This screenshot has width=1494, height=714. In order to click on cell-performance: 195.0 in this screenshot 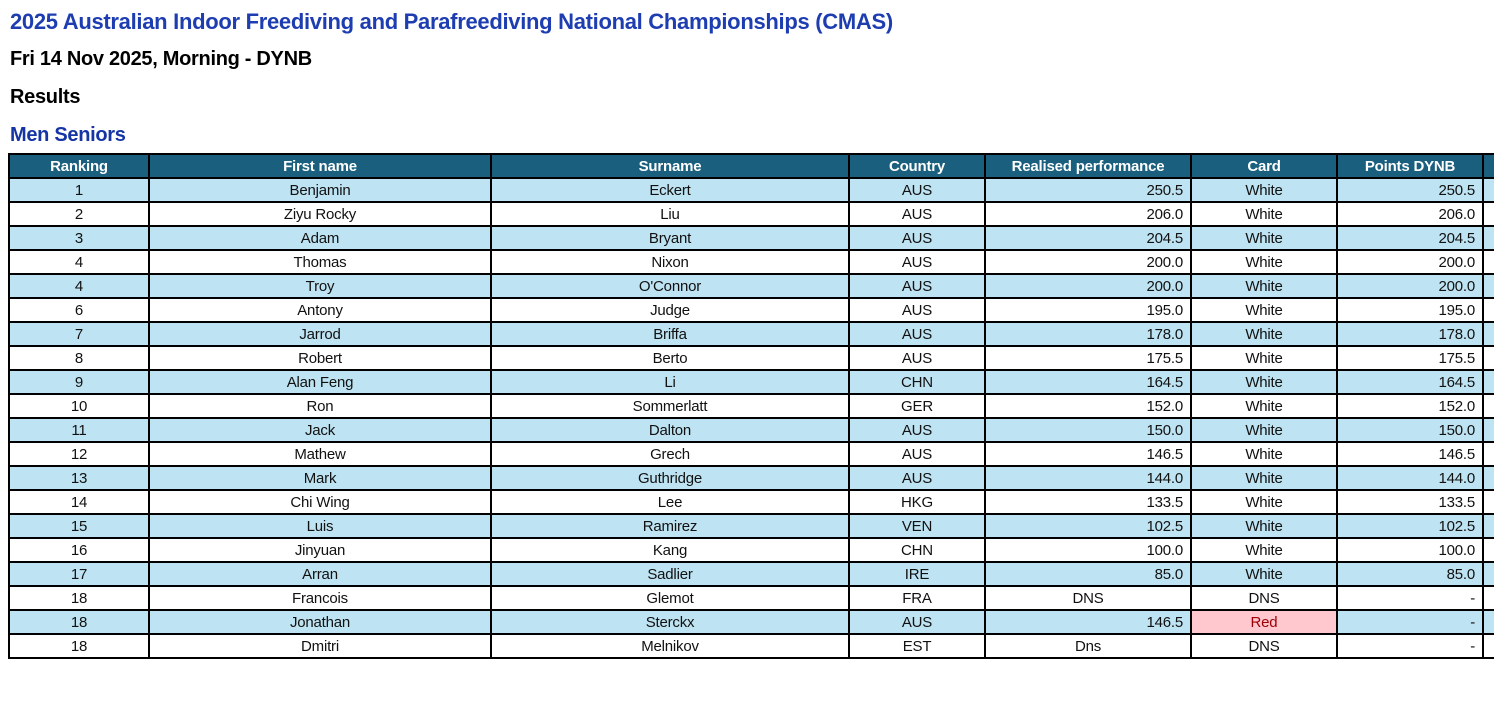, I will do `click(1088, 310)`.